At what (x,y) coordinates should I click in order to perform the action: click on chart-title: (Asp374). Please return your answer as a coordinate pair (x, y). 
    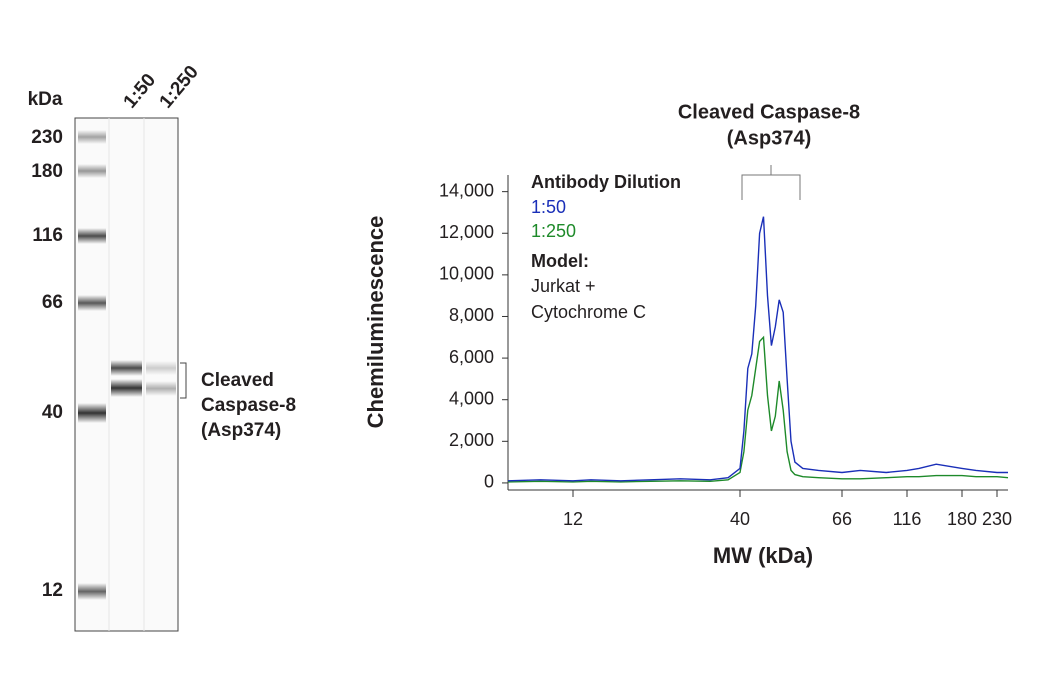
    Looking at the image, I should click on (769, 138).